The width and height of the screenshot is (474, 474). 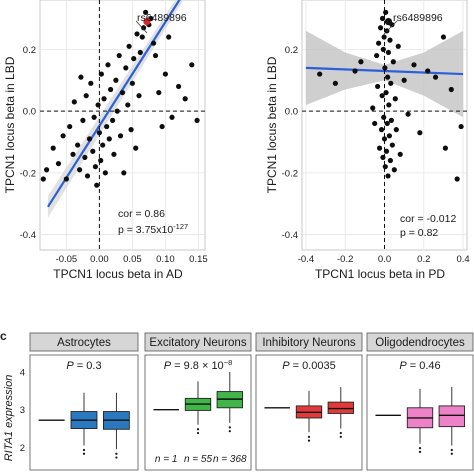 I want to click on p-value-label: P = 0.46, so click(x=419, y=366).